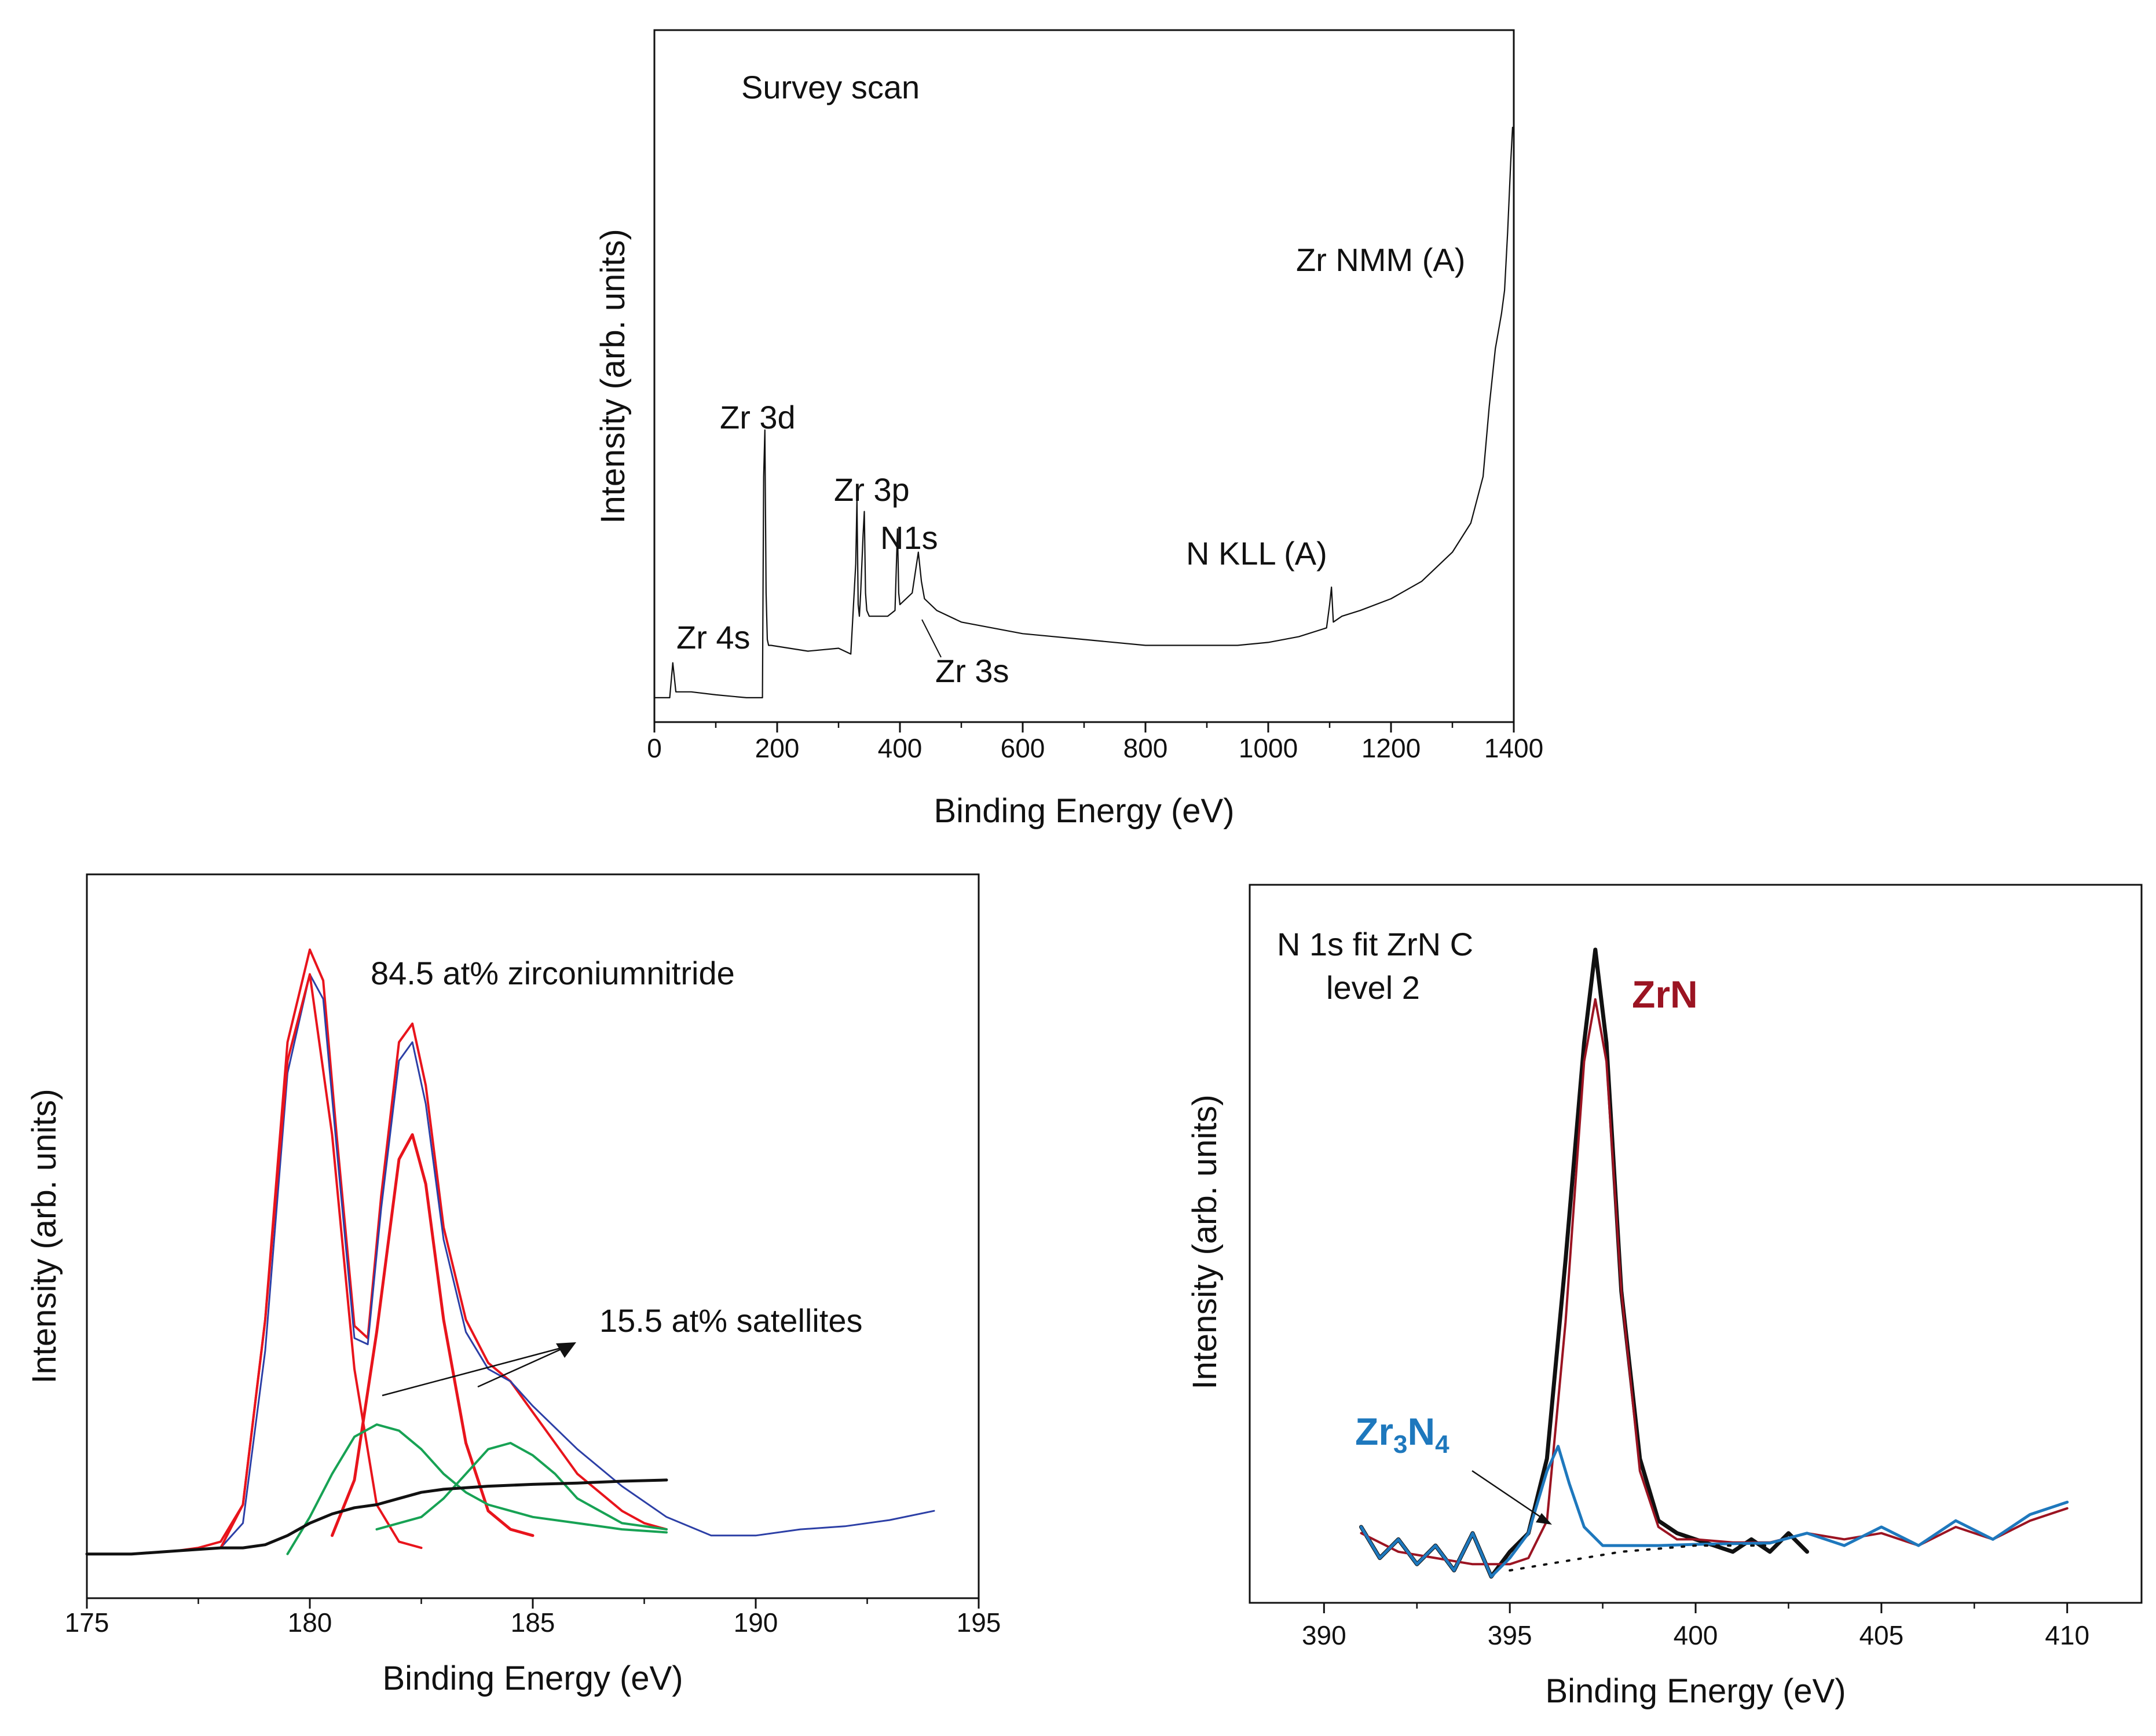 This screenshot has width=2156, height=1736. I want to click on survey-annotation-nkll: N KLL (A), so click(1256, 553).